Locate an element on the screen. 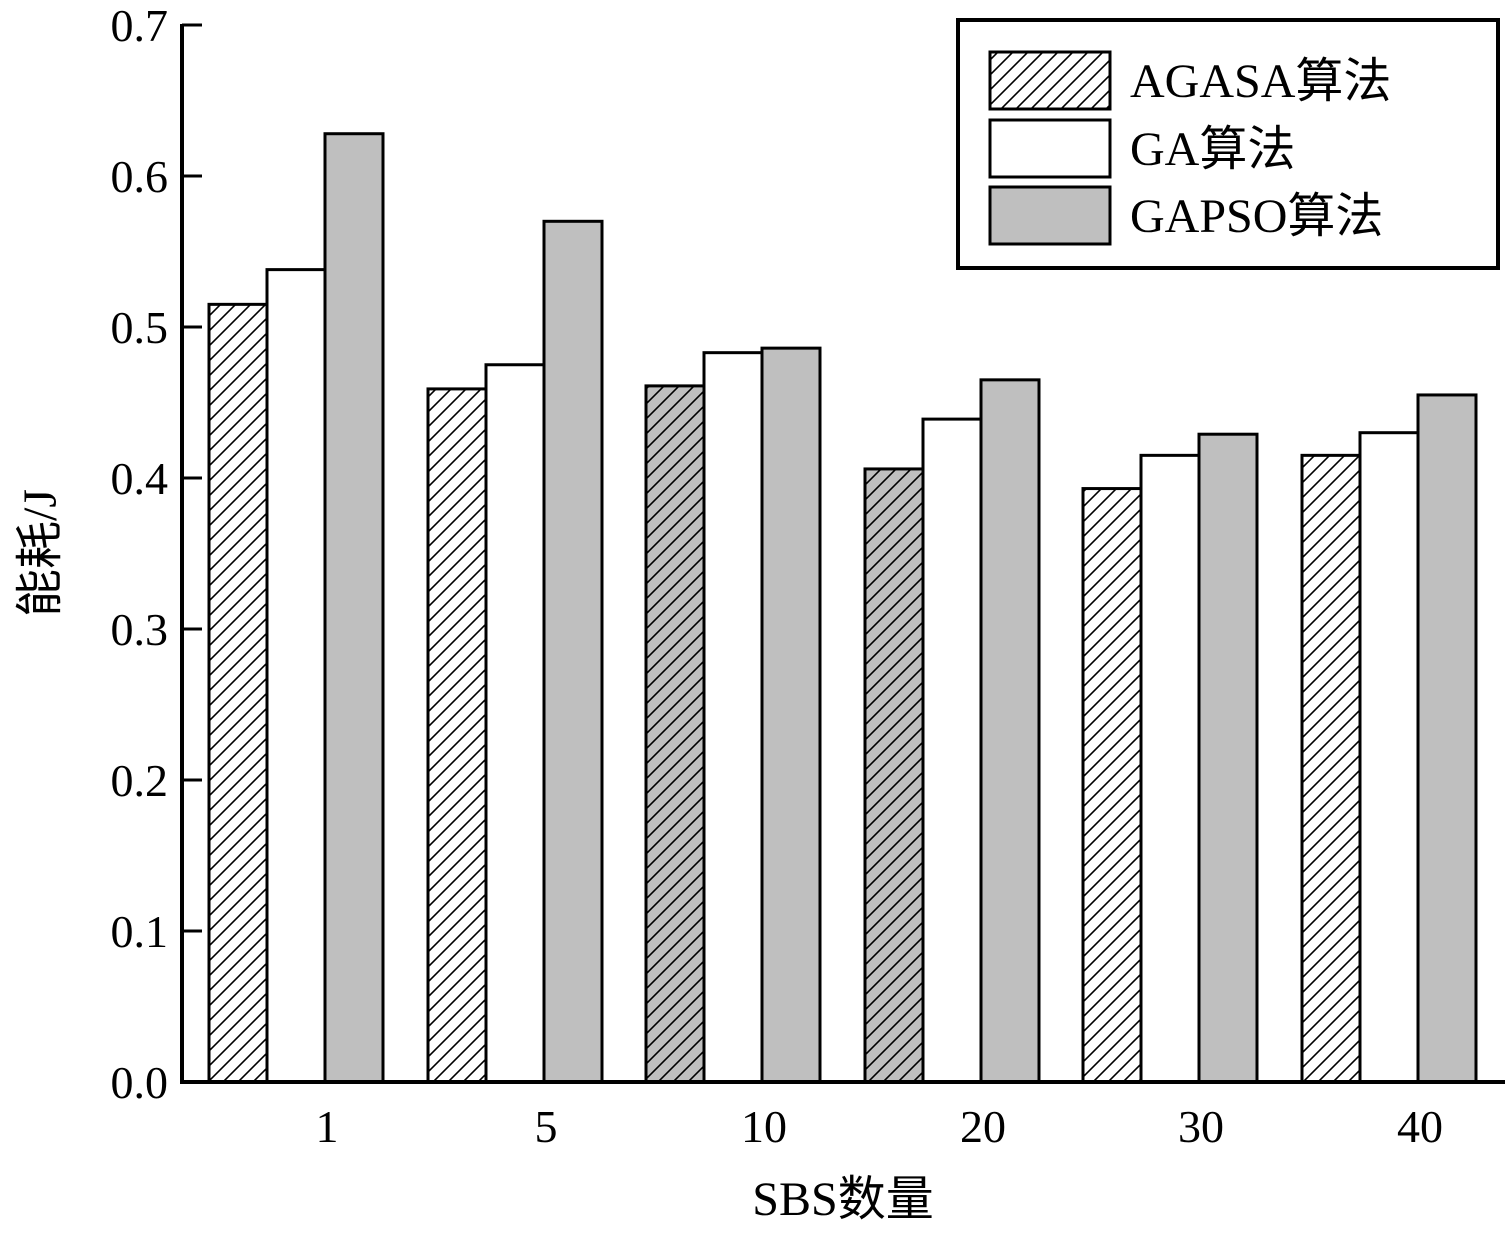  x-tick-label-0: 1 is located at coordinates (327, 1126).